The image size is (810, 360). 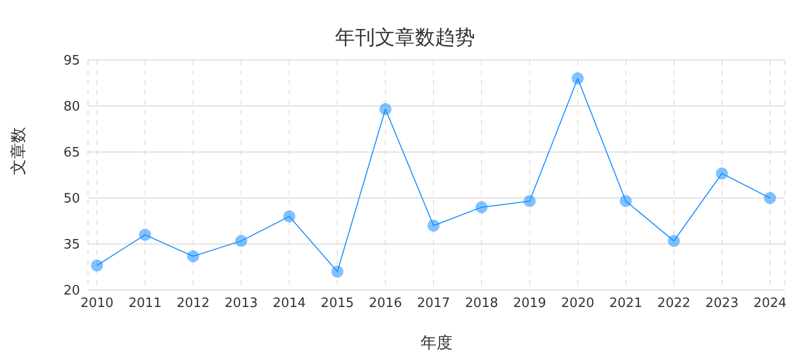 I want to click on x-tick-label: 2013, so click(x=241, y=304).